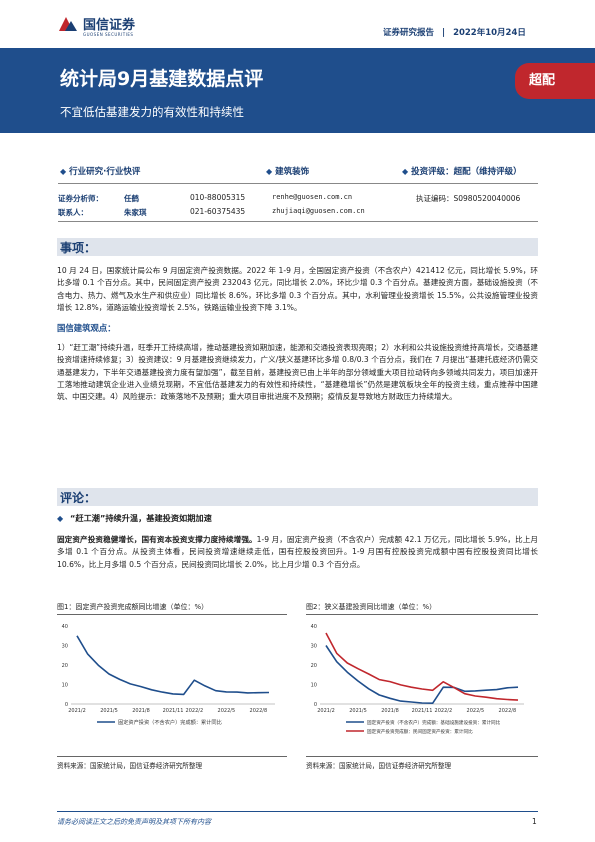 The height and width of the screenshot is (842, 595). Describe the element at coordinates (131, 198) in the screenshot. I see `analyst-name: 任鹤` at that location.